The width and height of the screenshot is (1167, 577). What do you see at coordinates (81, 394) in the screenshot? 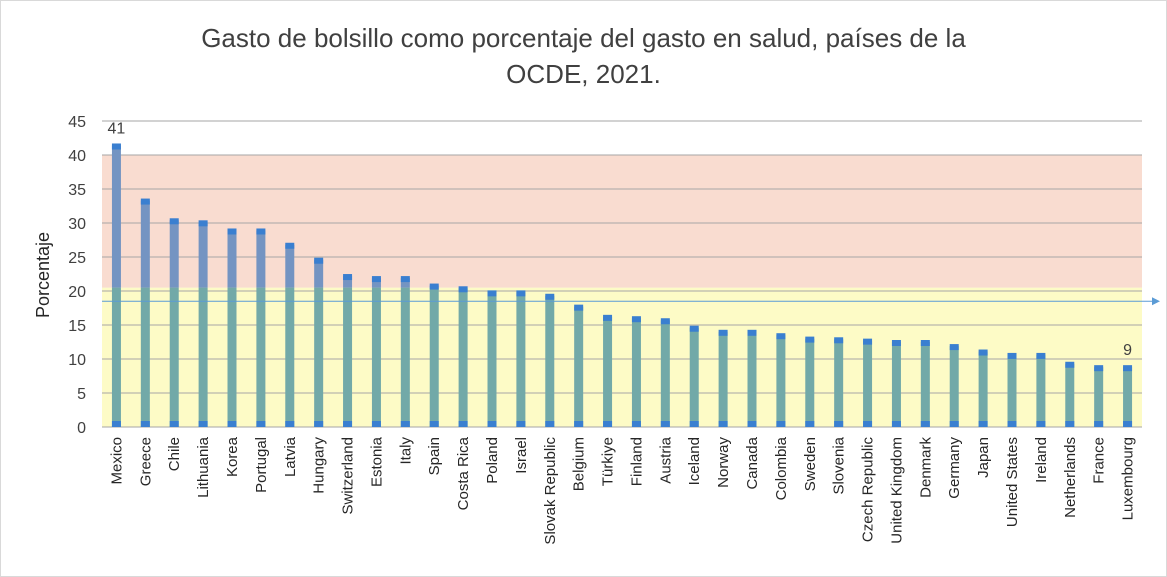
I see `y-tick-label: 5` at bounding box center [81, 394].